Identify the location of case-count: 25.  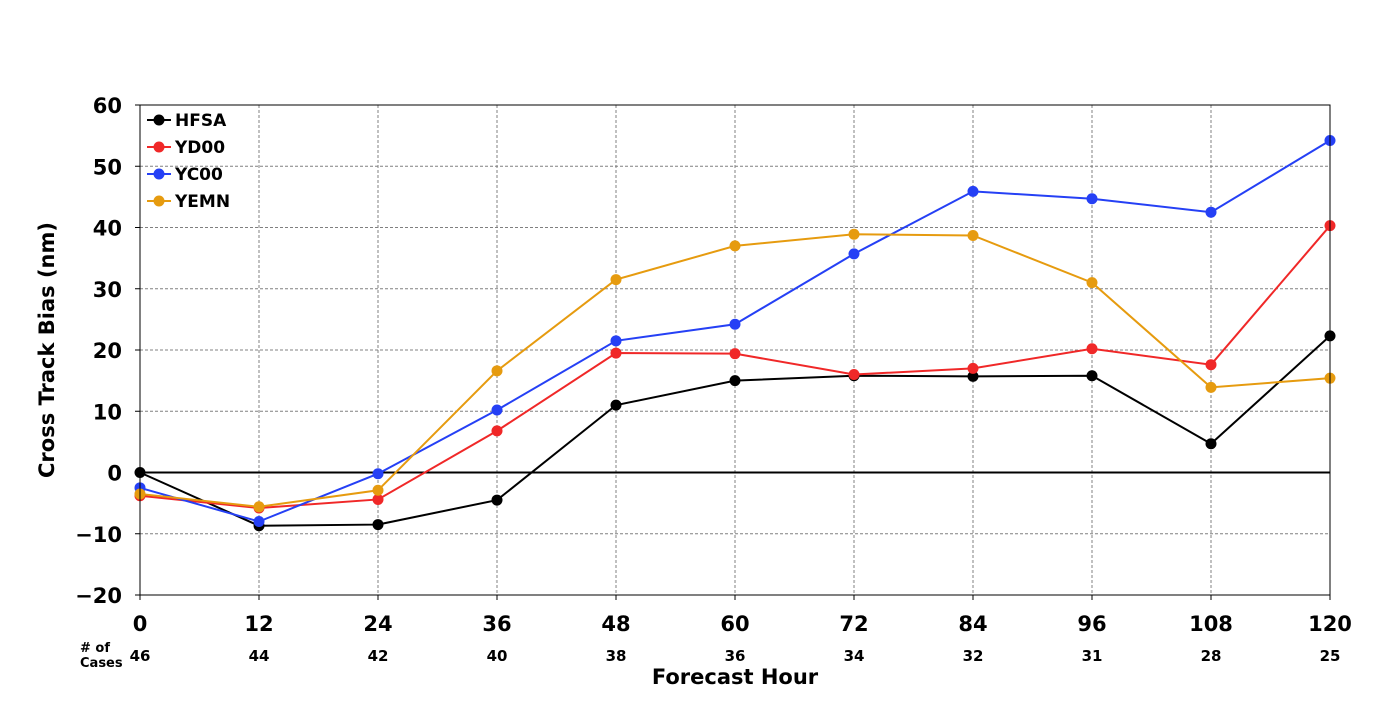
(1330, 656).